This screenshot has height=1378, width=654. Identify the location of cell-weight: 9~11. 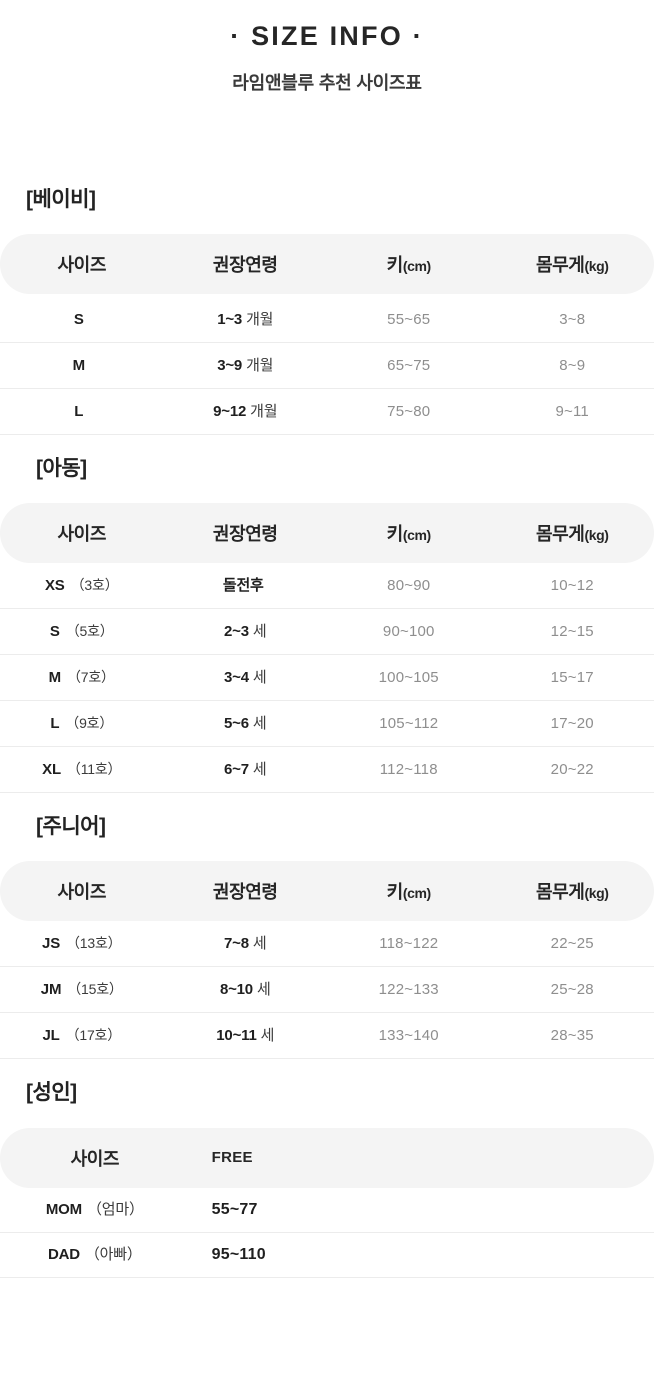
(572, 412).